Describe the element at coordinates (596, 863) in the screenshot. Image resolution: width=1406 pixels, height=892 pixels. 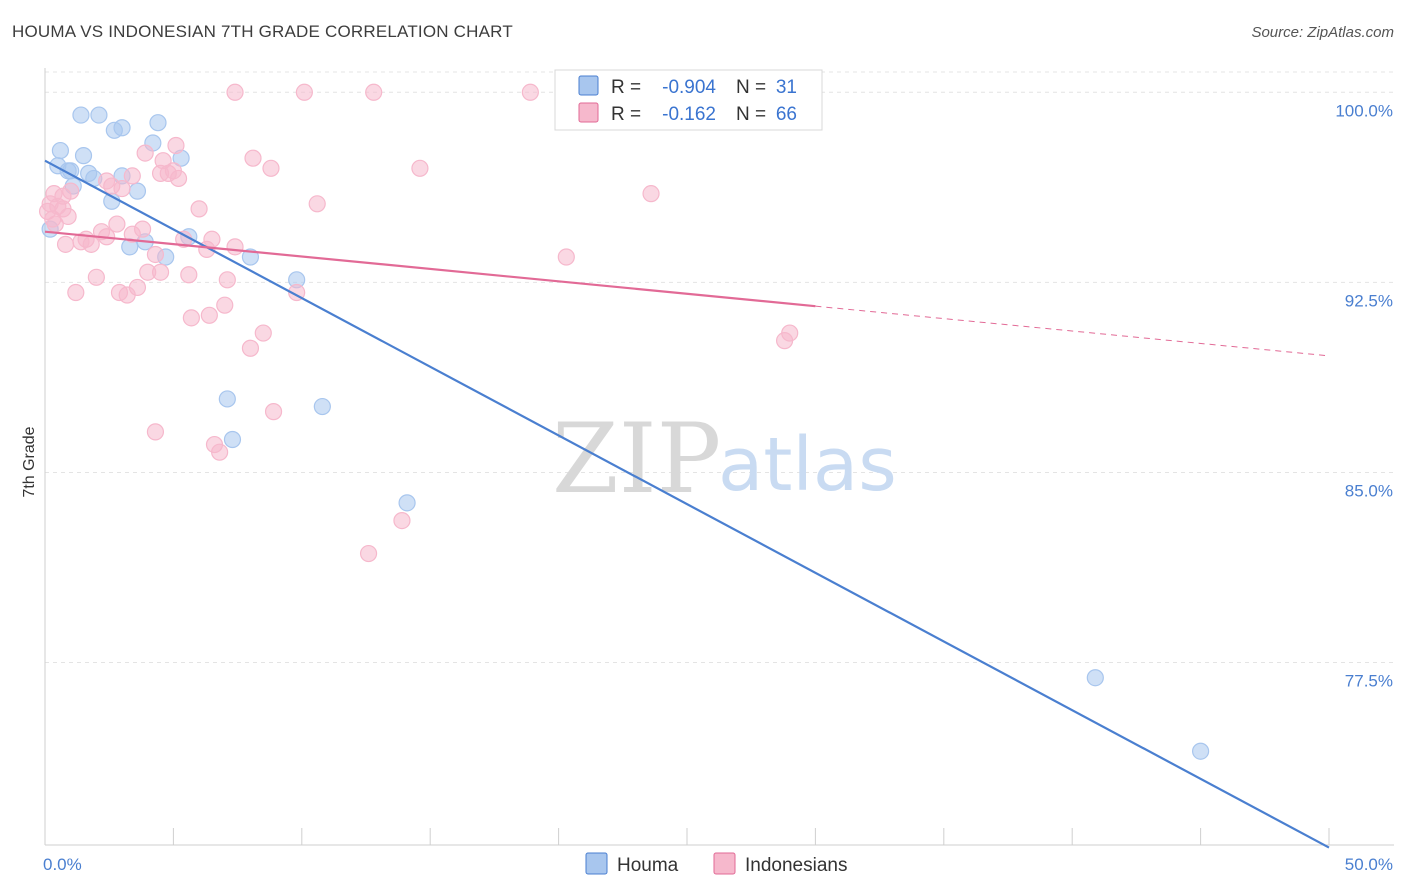
I see `legend-swatch-houma` at that location.